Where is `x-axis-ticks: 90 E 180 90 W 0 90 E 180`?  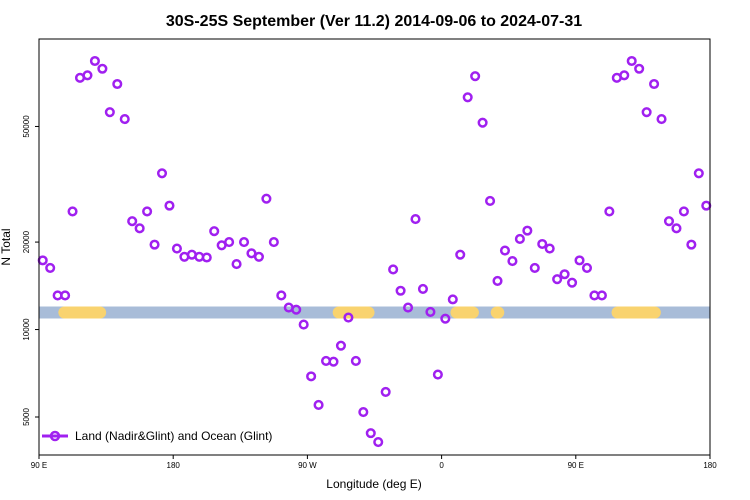 x-axis-ticks: 90 E 180 90 W 0 90 E 180 is located at coordinates (374, 462).